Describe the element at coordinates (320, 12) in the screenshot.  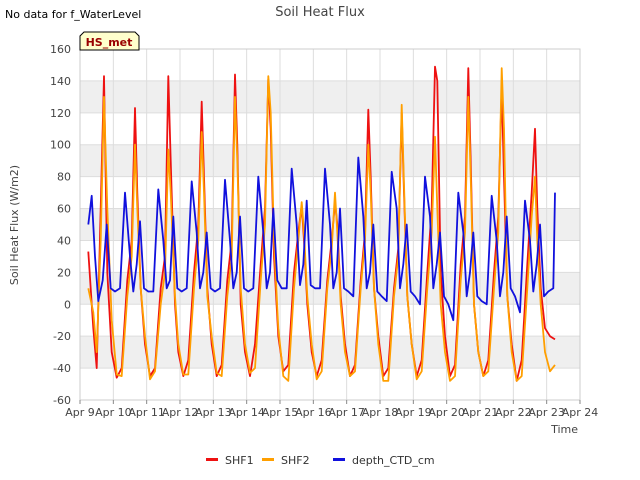
I see `chart-title: Soil Heat Flux` at that location.